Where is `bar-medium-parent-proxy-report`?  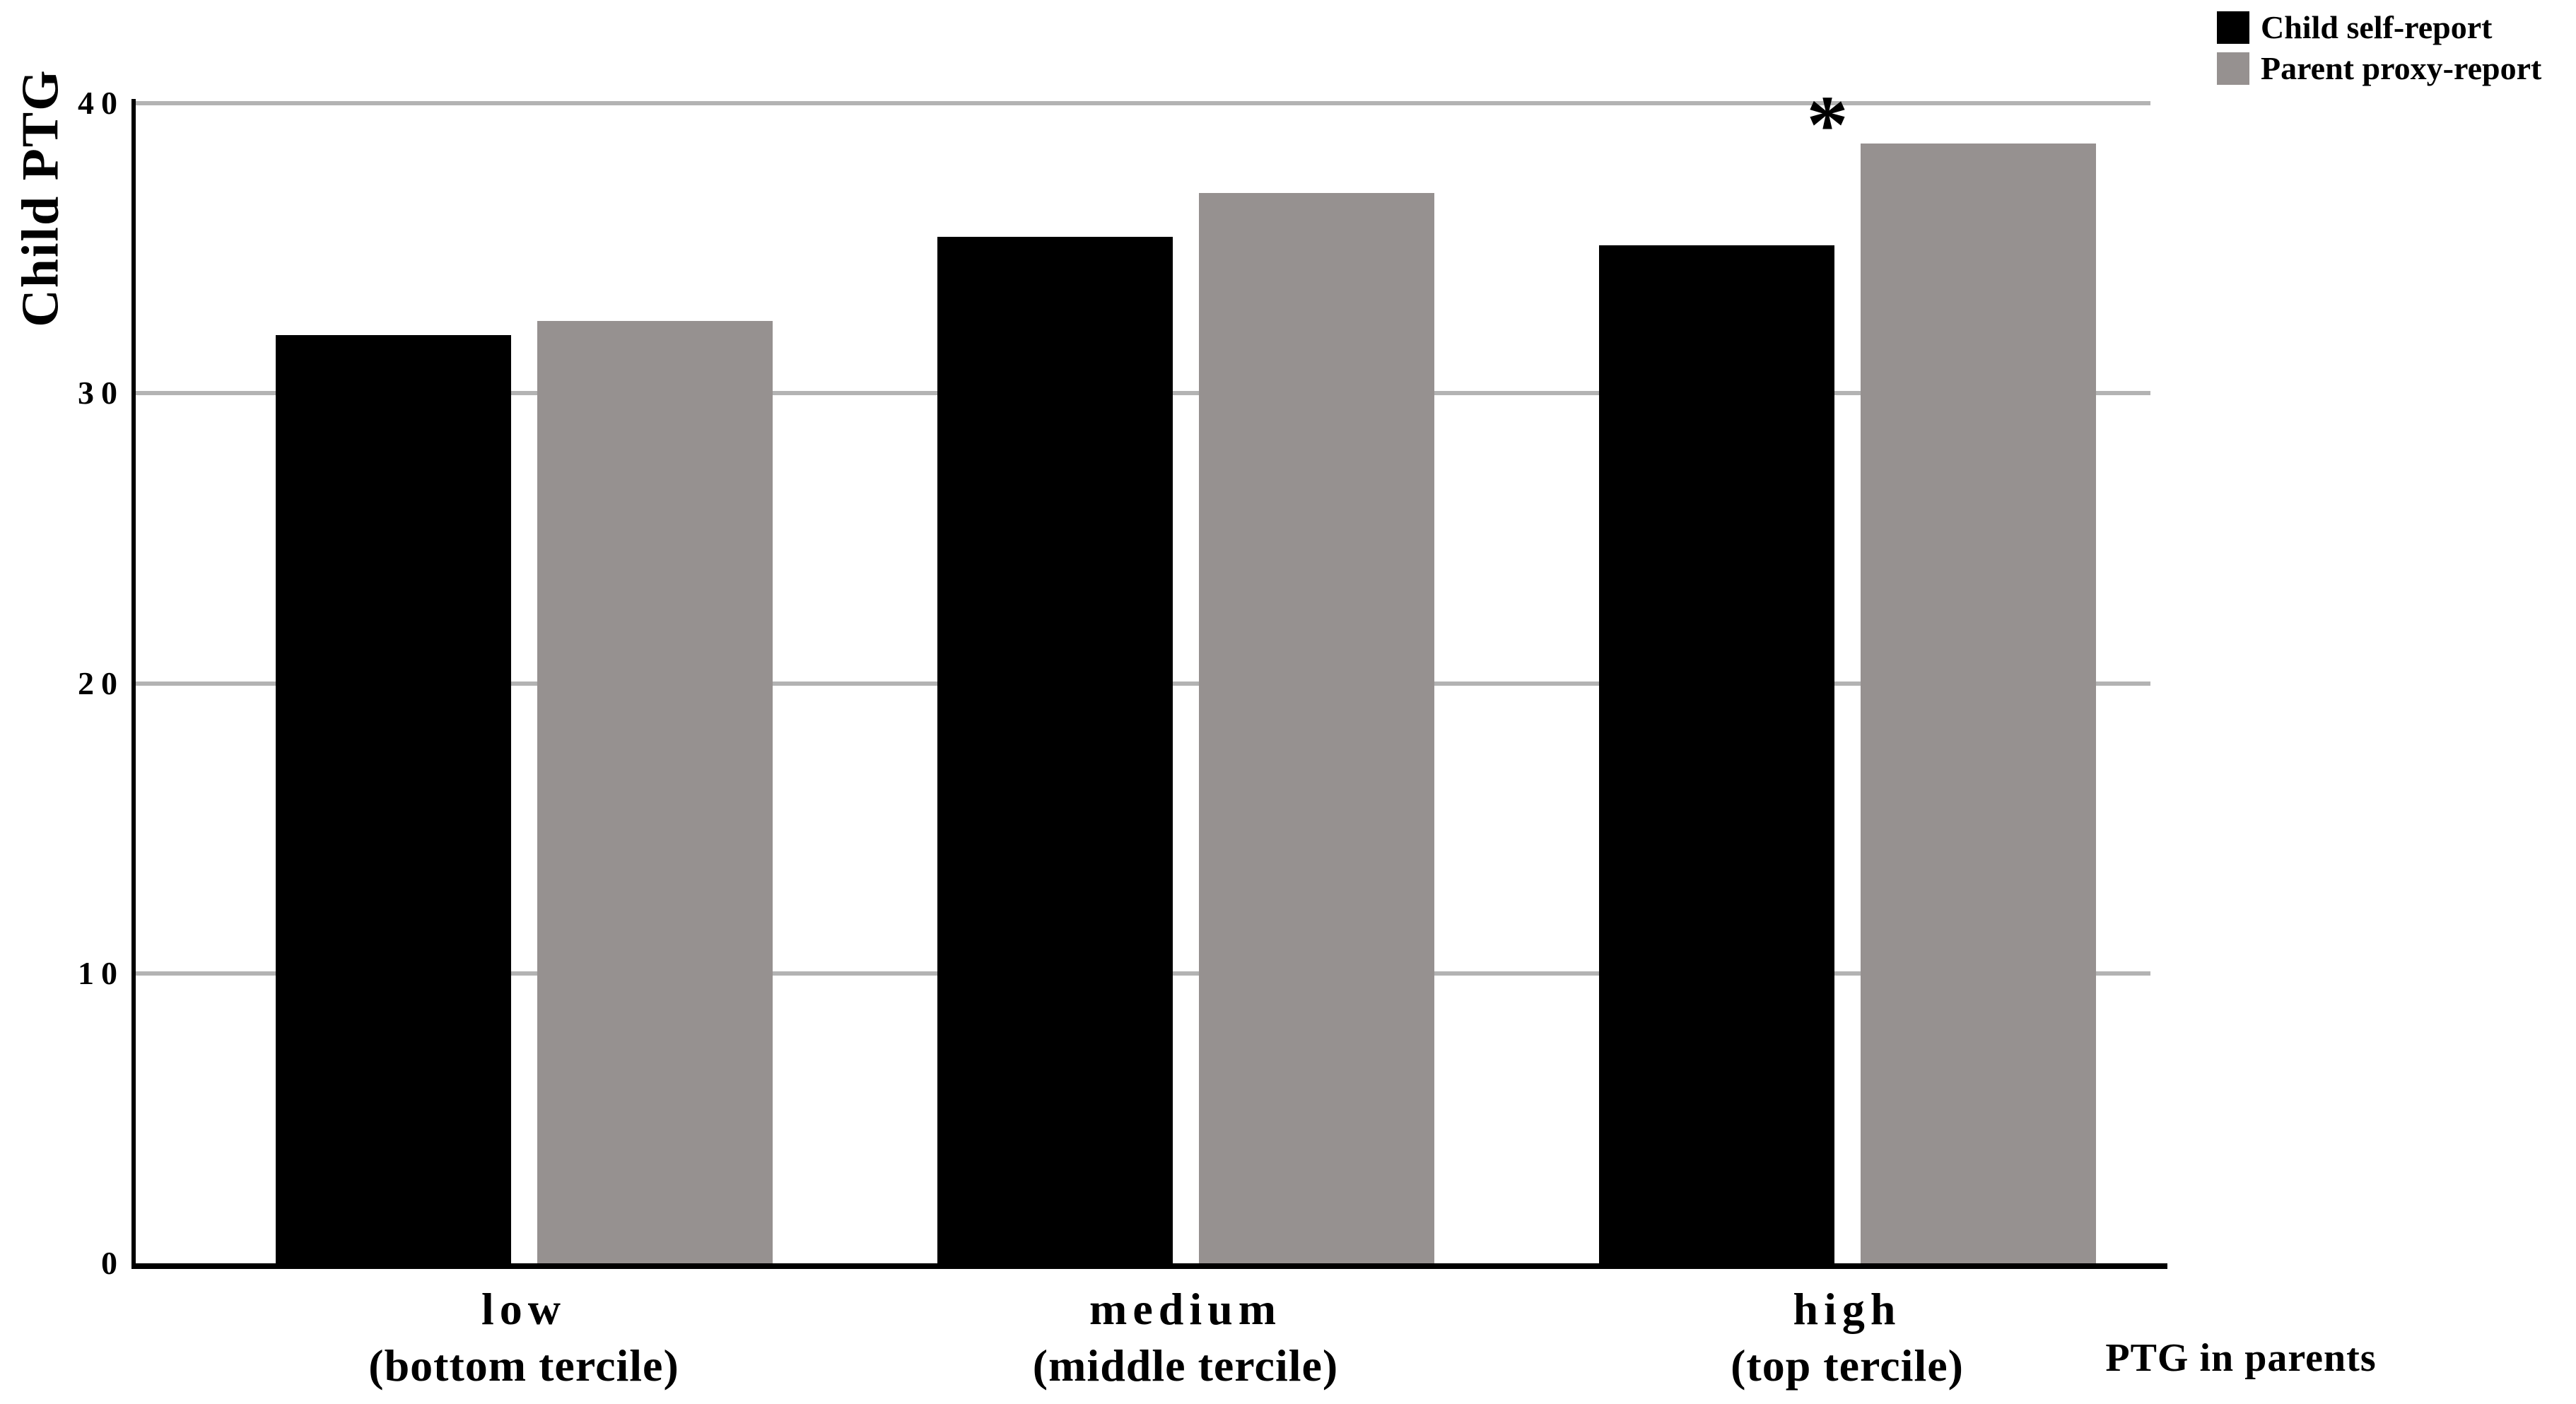 bar-medium-parent-proxy-report is located at coordinates (1317, 728).